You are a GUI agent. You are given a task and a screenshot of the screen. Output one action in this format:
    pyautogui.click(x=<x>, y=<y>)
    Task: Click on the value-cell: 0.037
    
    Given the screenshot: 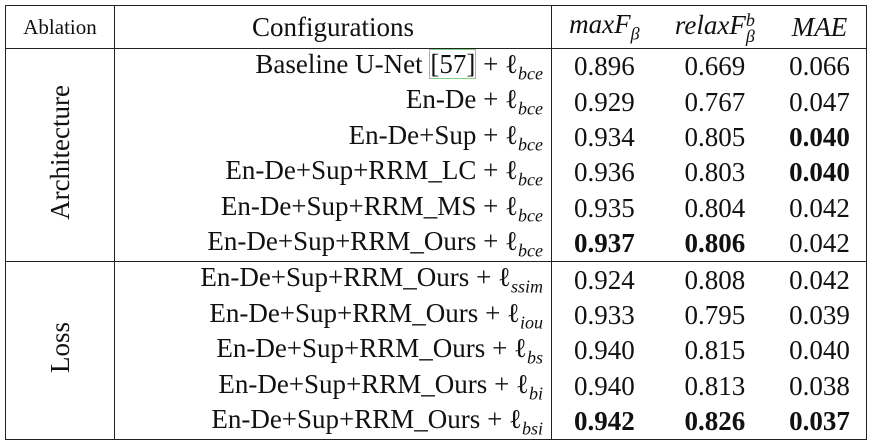 What is the action you would take?
    pyautogui.click(x=820, y=422)
    